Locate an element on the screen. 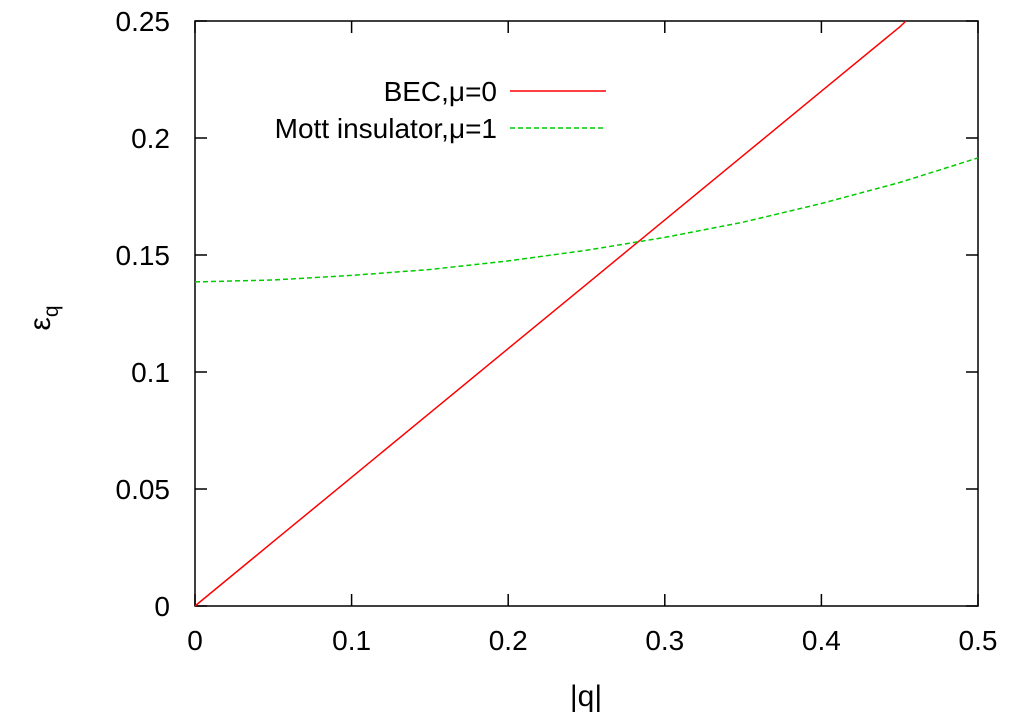  y-tick-label: 0.15 is located at coordinates (143, 255).